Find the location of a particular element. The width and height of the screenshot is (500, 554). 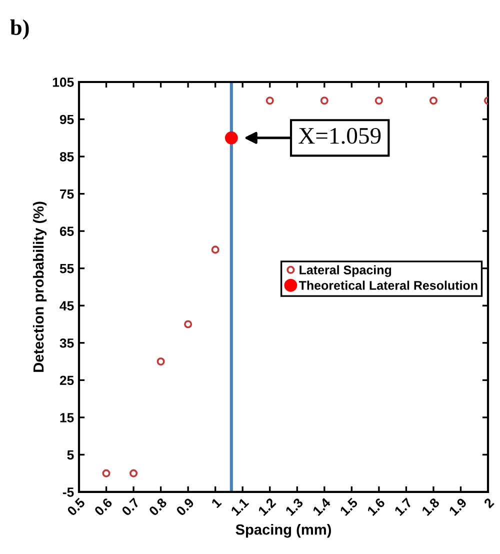

x-tick-label: 0.5 is located at coordinates (76, 506).